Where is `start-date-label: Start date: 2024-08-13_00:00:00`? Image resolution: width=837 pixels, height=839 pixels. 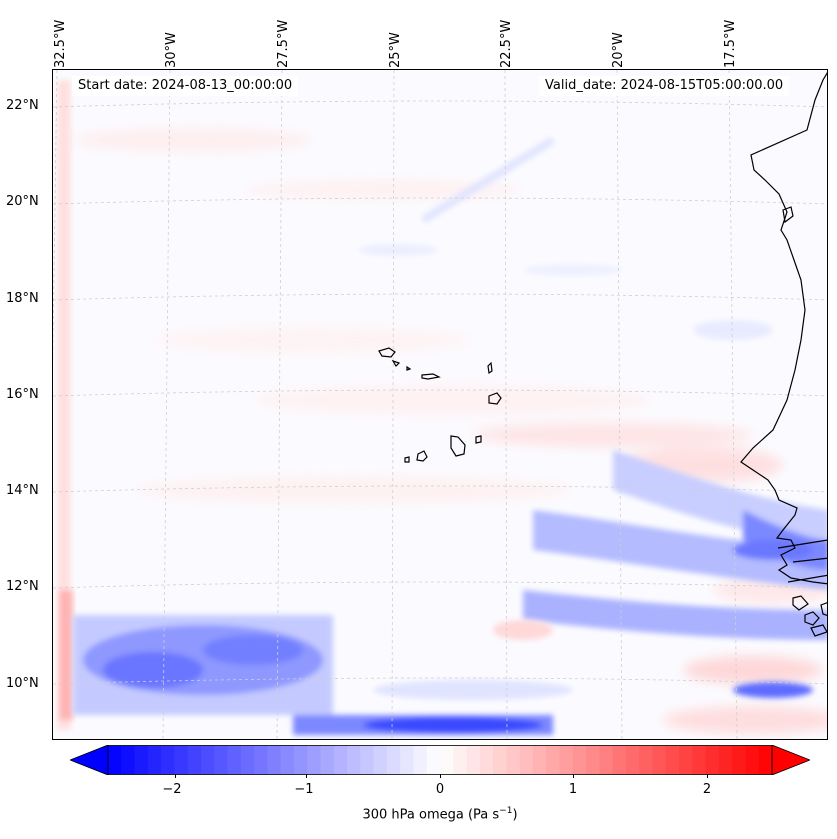
start-date-label: Start date: 2024-08-13_00:00:00 is located at coordinates (185, 86).